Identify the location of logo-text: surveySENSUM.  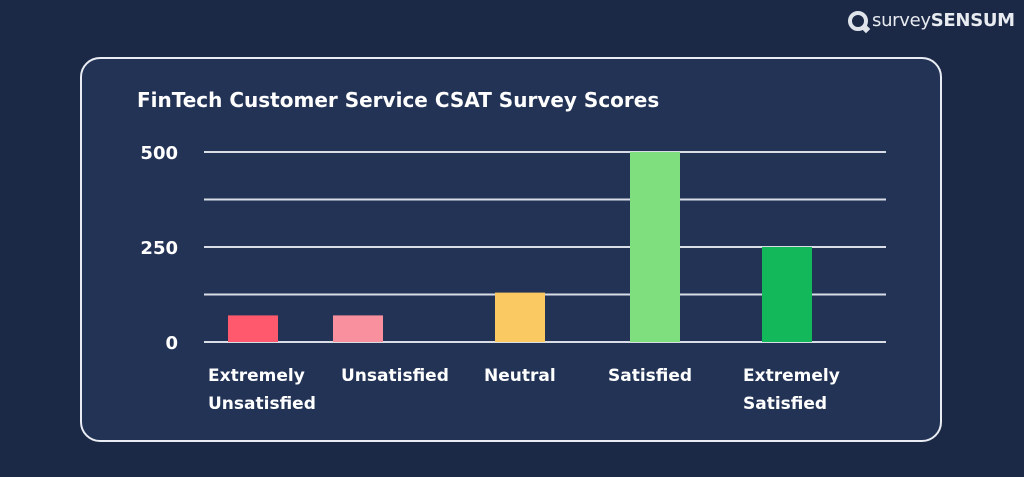
(943, 20).